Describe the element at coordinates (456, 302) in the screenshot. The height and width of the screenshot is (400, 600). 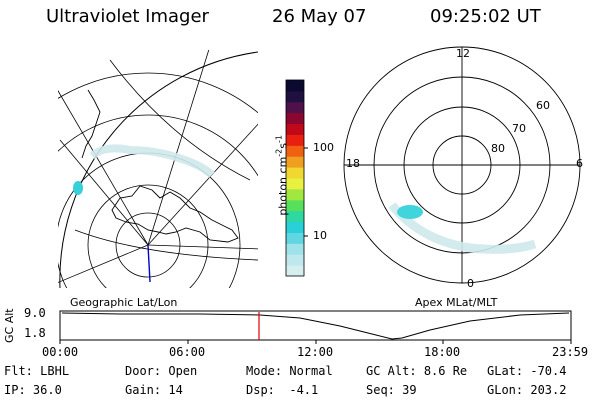
I see `apex-caption: Apex MLat/MLT` at that location.